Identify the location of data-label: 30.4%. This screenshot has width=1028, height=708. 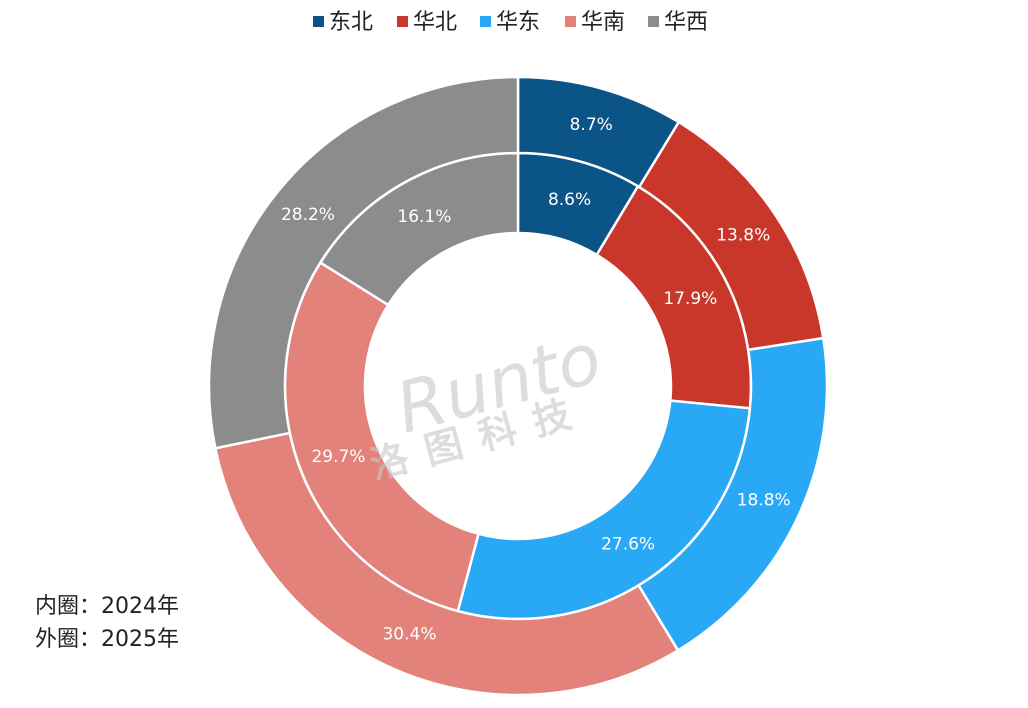
(409, 634).